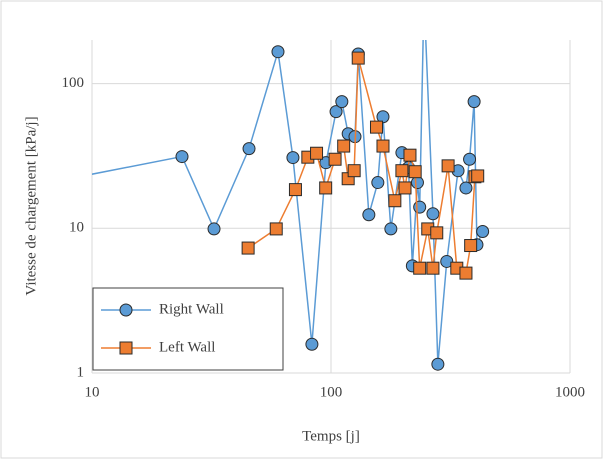  I want to click on y-tick-label: 1, so click(81, 372).